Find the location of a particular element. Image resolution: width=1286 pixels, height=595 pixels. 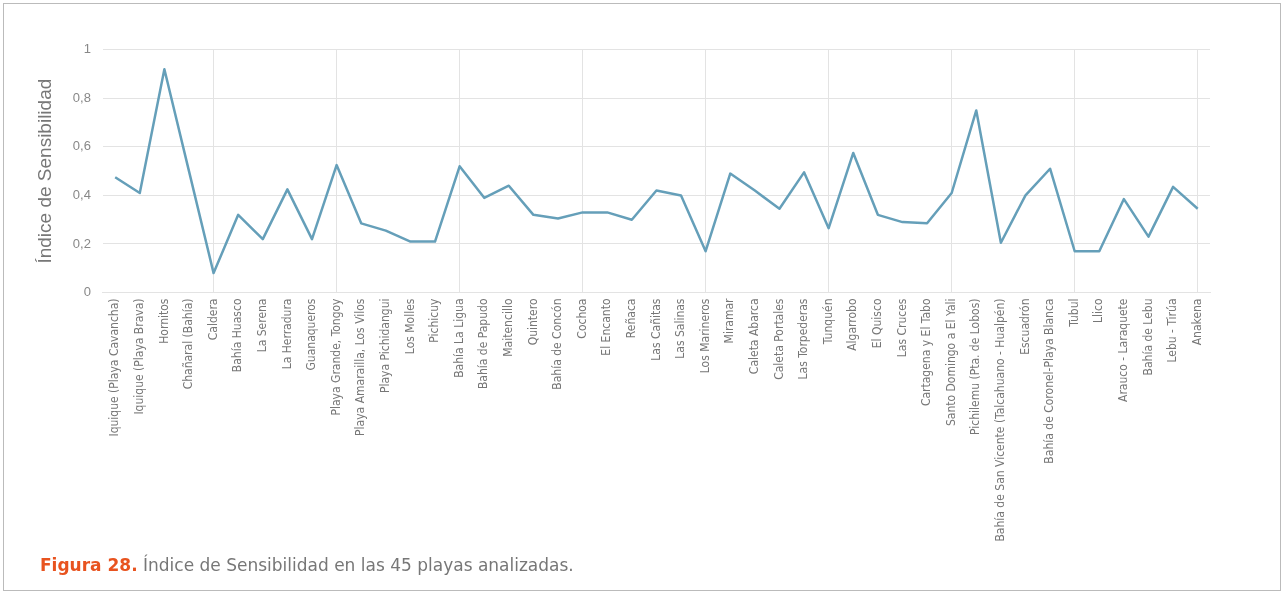

y-tick-label: 0,8 is located at coordinates (81, 97).